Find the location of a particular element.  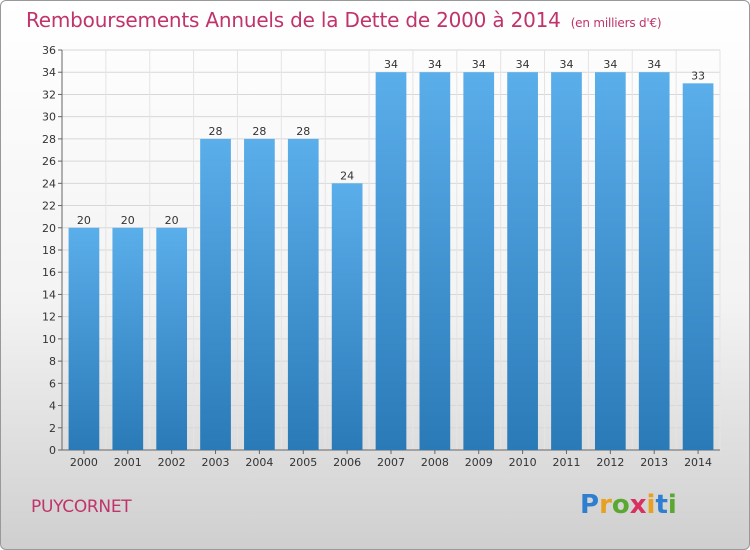

bar-2010 is located at coordinates (522, 261).